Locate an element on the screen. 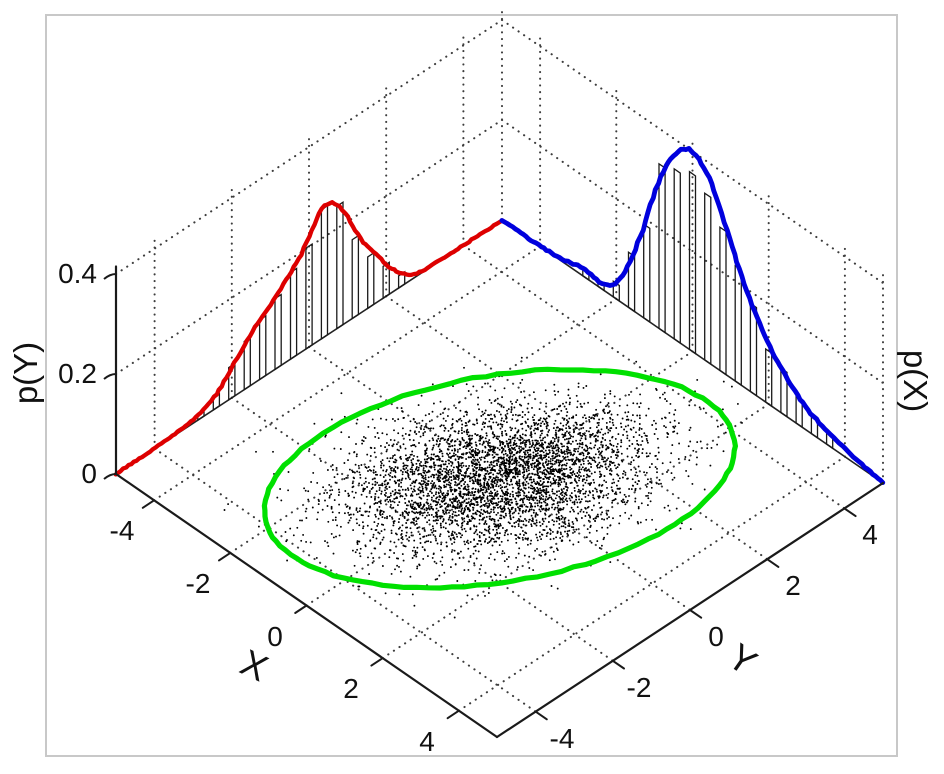  z-tick-label: 0.4 is located at coordinates (77, 273).